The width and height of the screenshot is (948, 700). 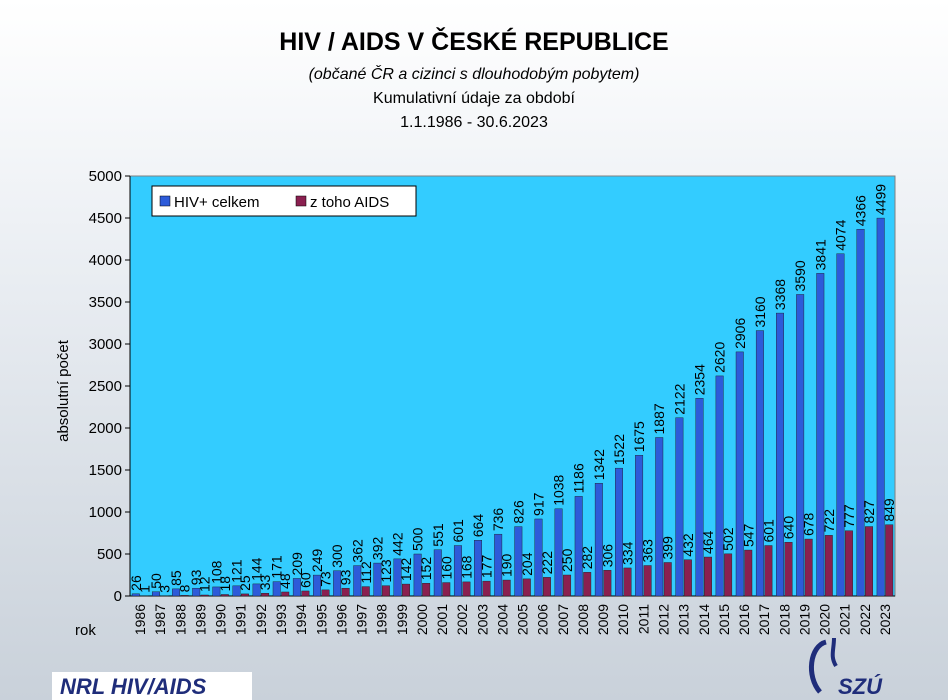 I want to click on x-tick-label: 1994, so click(x=301, y=619).